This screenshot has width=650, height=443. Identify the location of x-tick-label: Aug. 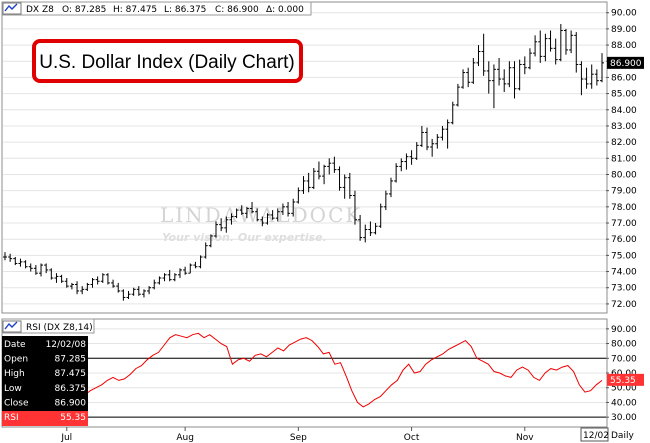
(185, 438).